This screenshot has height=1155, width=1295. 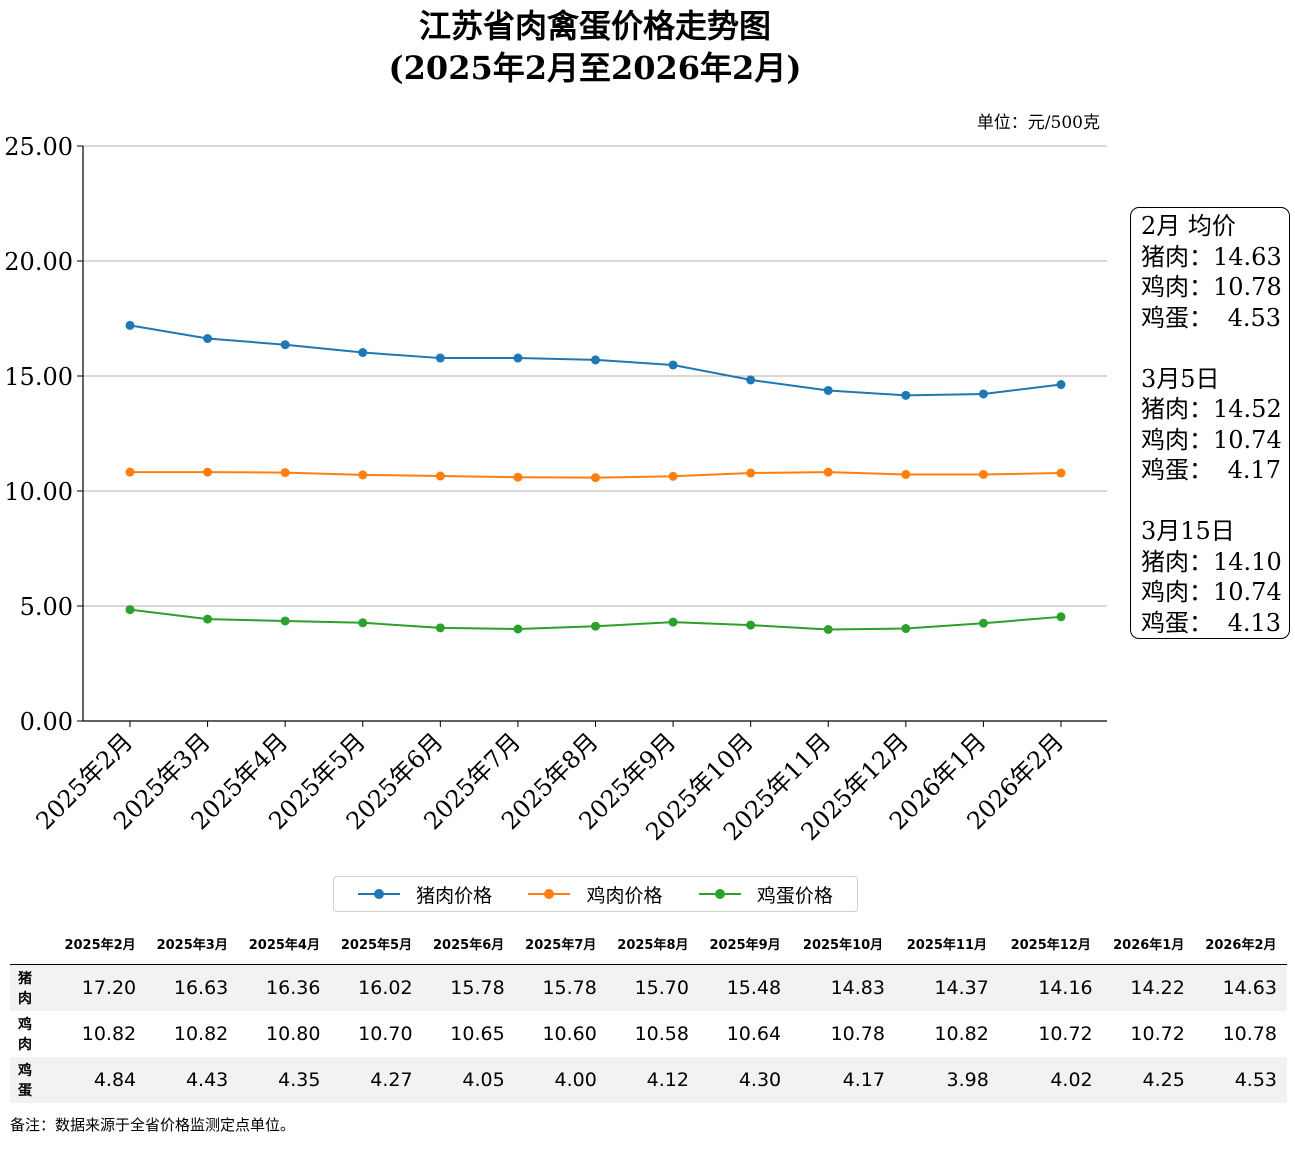 What do you see at coordinates (1247, 256) in the screenshot?
I see `summary-value: 14.63` at bounding box center [1247, 256].